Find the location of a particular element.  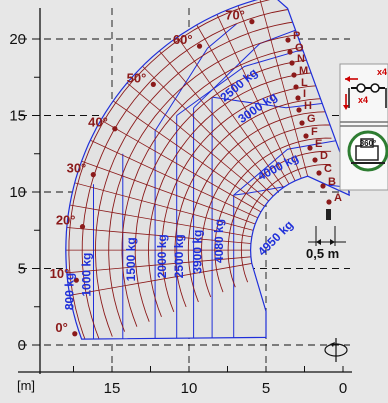

y-tick-label: 20 is located at coordinates (17, 39).